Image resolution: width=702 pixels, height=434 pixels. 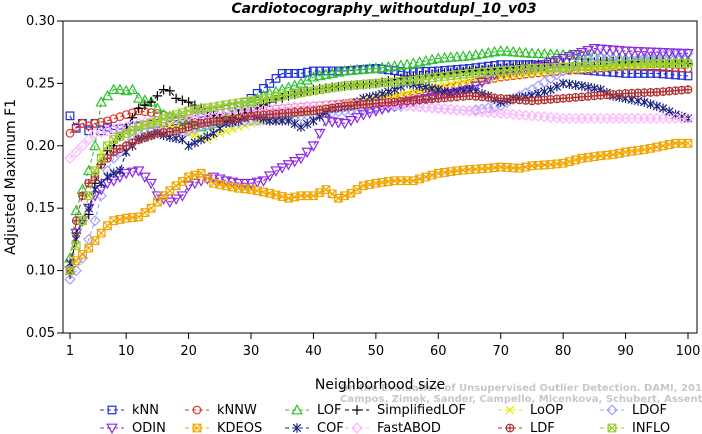 I want to click on x-tick-label: 100, so click(x=688, y=351).